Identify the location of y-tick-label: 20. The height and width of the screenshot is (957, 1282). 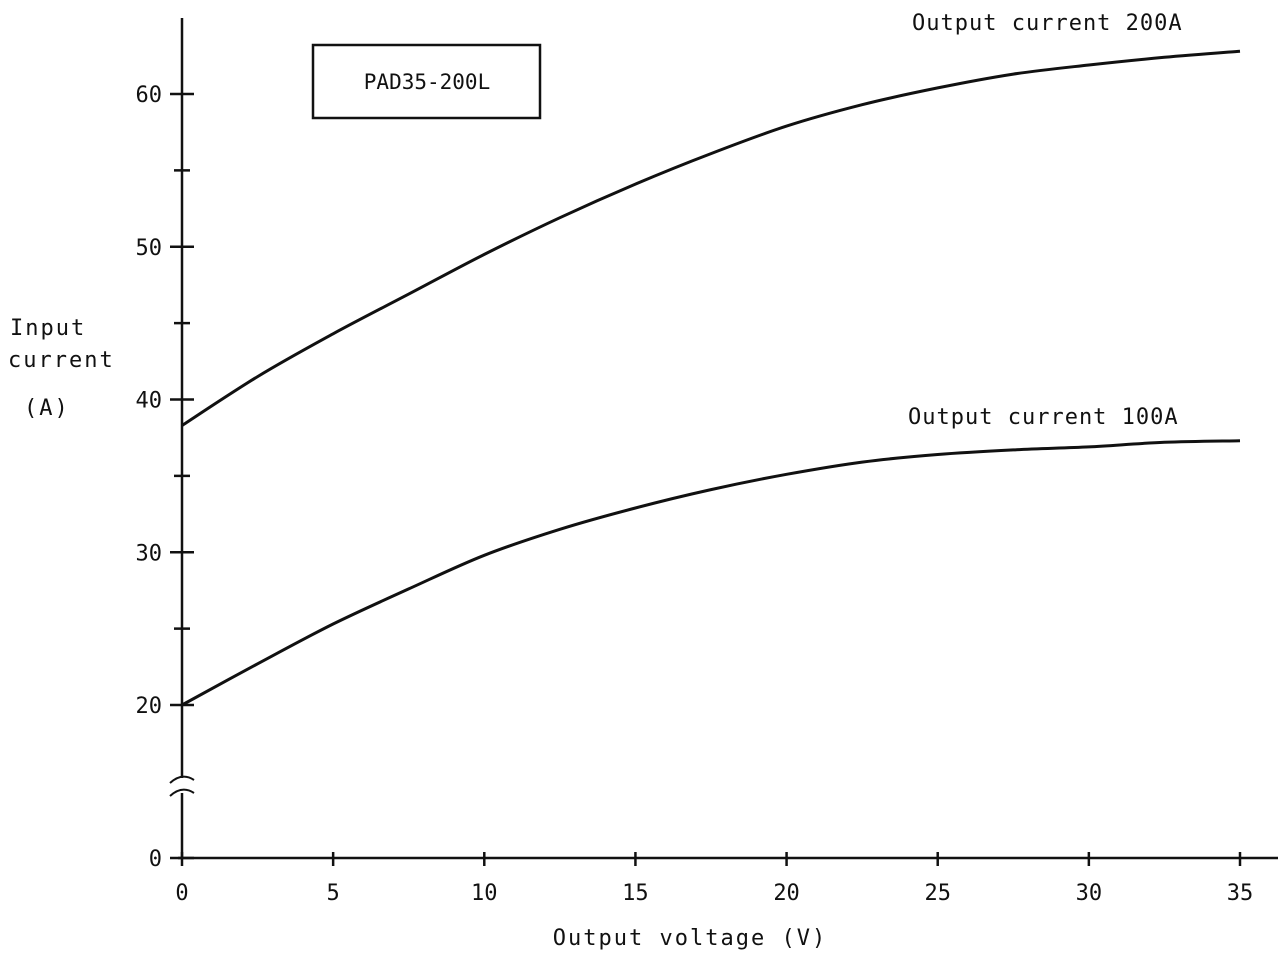
(149, 706).